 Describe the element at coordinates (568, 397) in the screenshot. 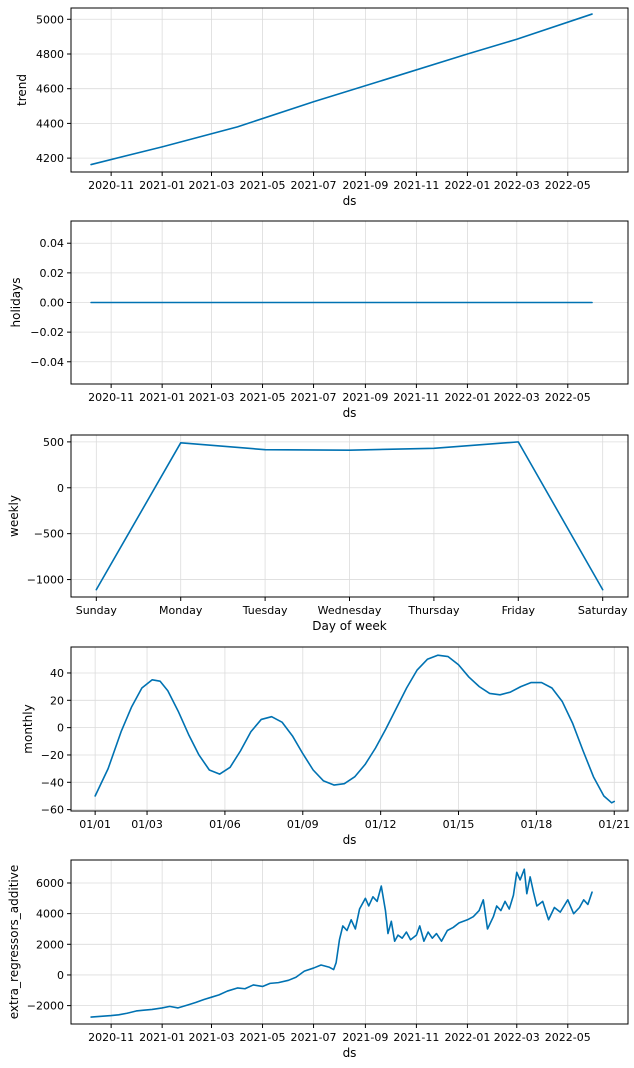

I see `holidays-xtick-label: 2022-05` at that location.